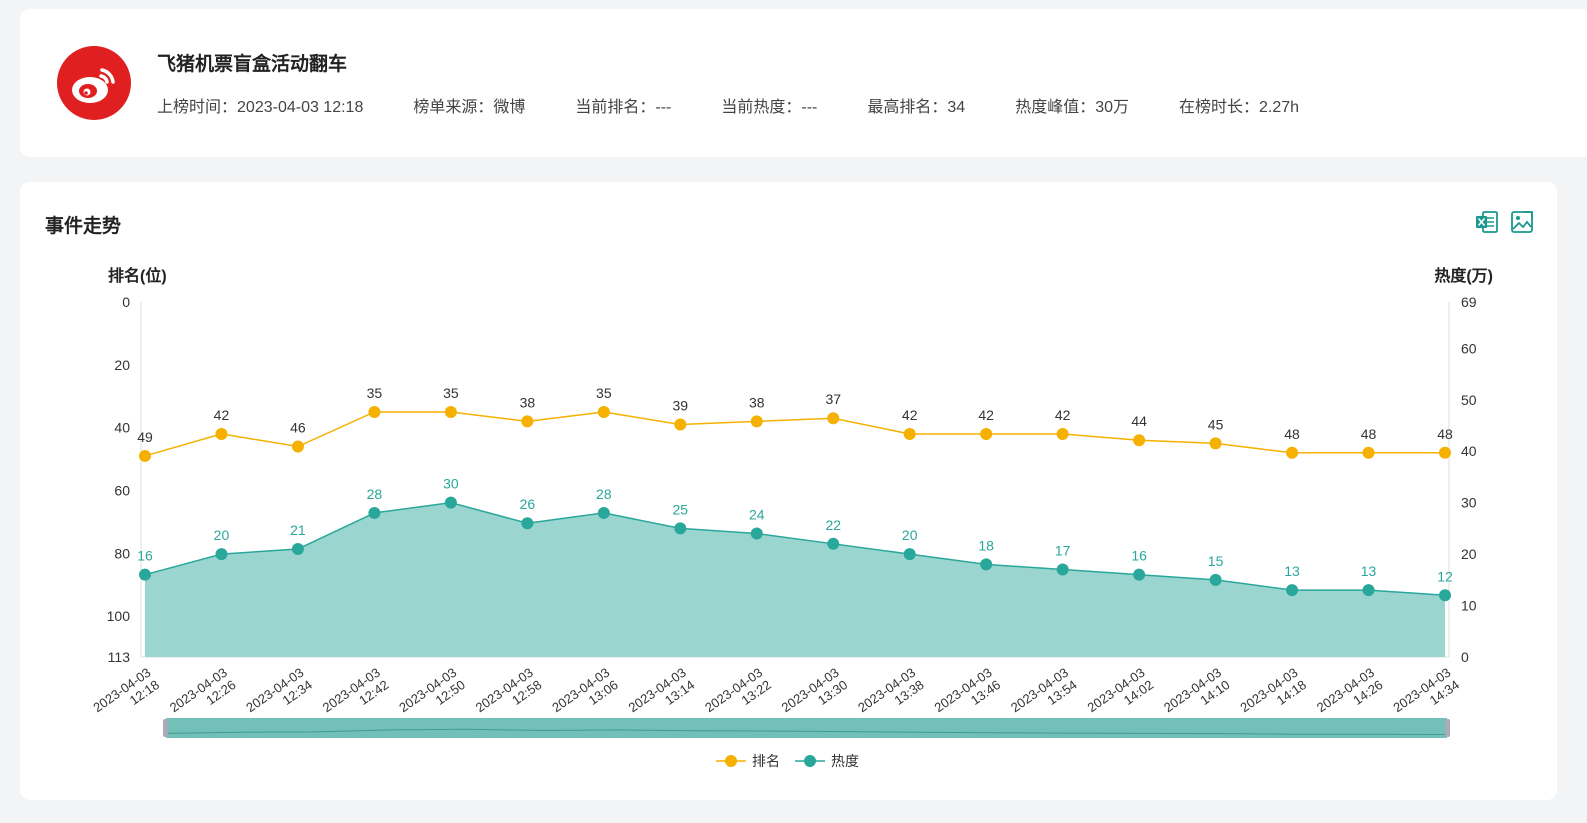 The width and height of the screenshot is (1587, 823). Describe the element at coordinates (794, 434) in the screenshot. I see `rank-line` at that location.